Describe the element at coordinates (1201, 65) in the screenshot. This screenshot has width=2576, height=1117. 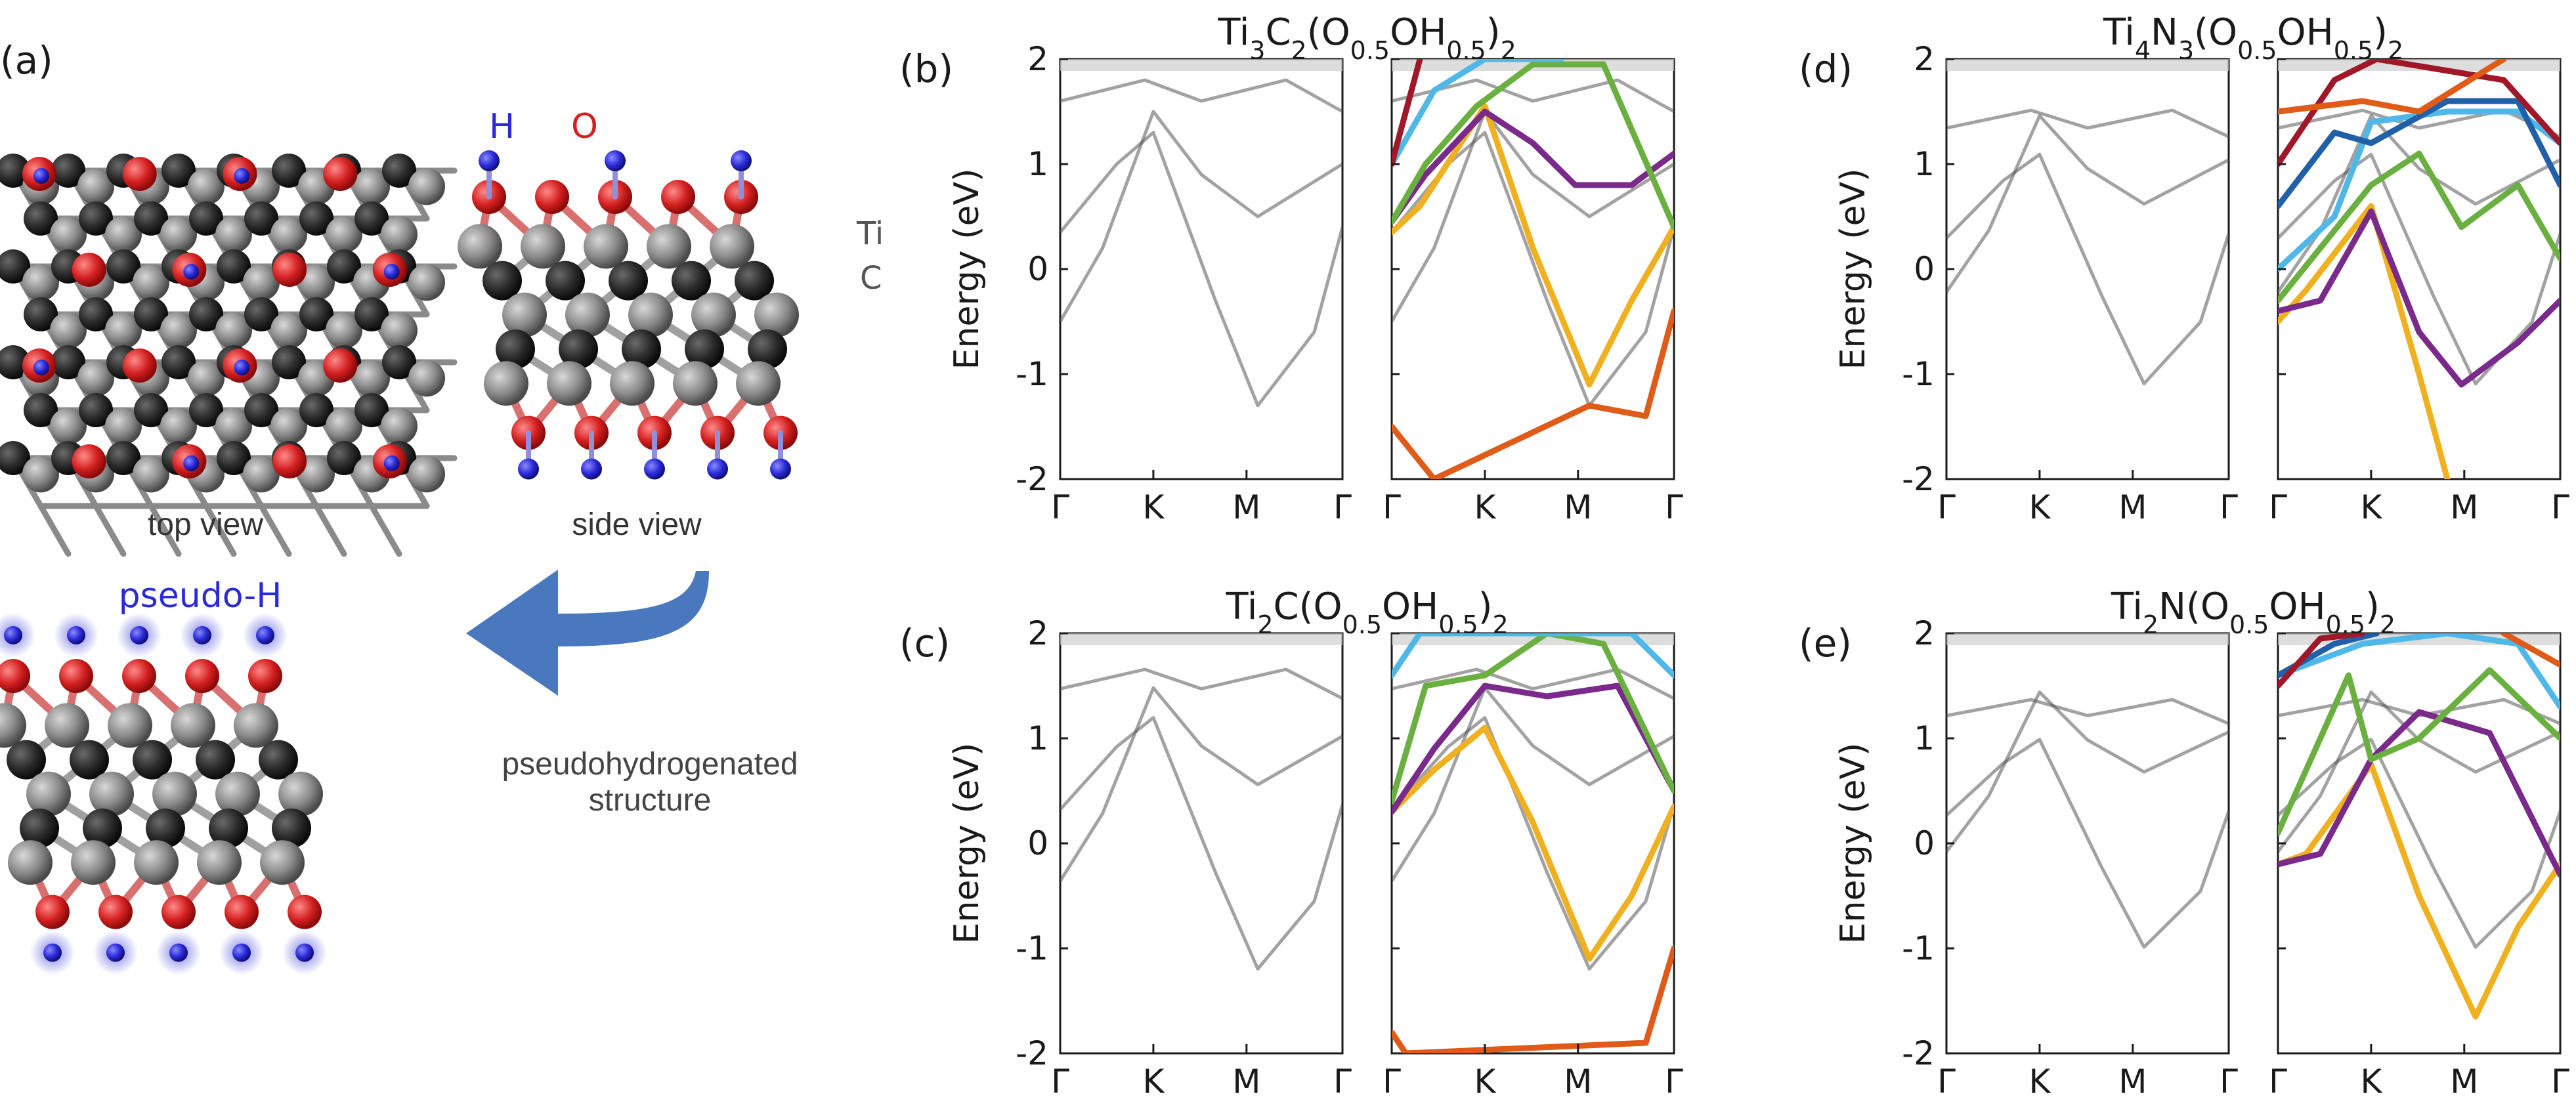
I see `spectral-band-top` at that location.